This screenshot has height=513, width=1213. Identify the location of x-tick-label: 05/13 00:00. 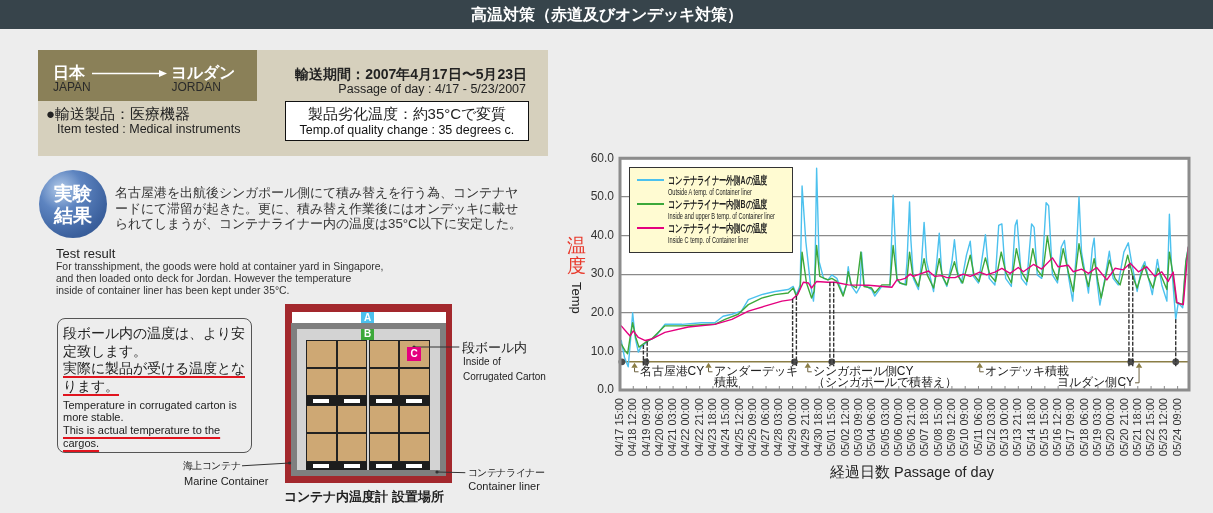
(1004, 427).